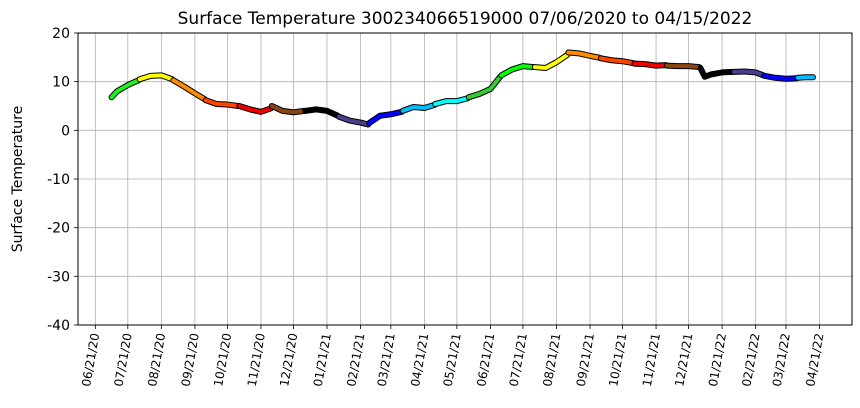 The width and height of the screenshot is (860, 408). What do you see at coordinates (190, 360) in the screenshot?
I see `x-tick-label: 09/21/20` at bounding box center [190, 360].